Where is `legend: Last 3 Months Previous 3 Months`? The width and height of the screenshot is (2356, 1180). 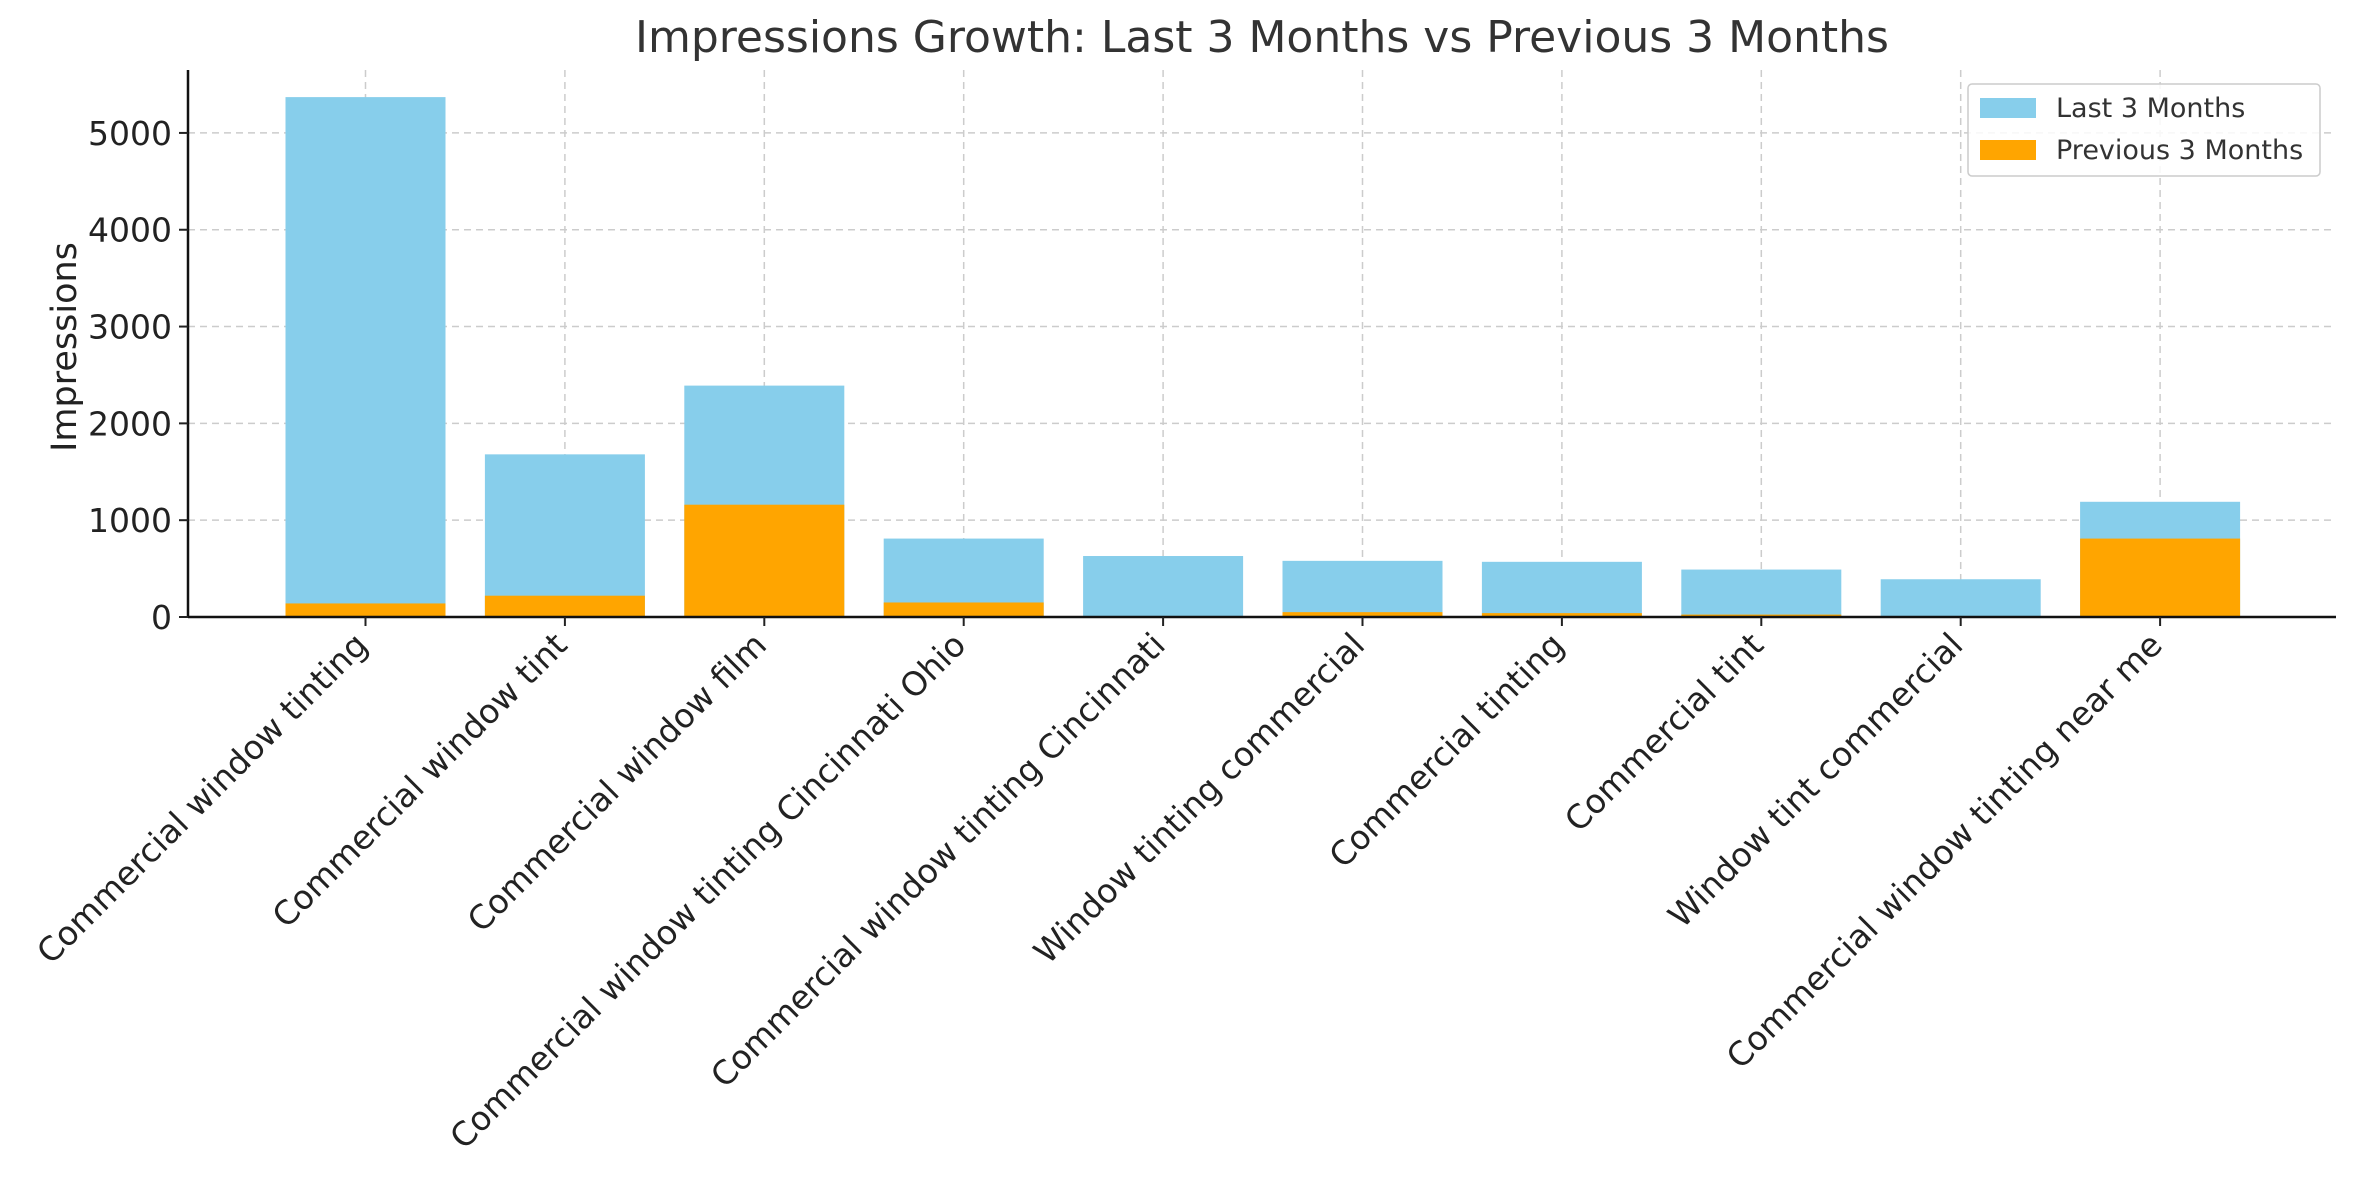 legend: Last 3 Months Previous 3 Months is located at coordinates (2144, 130).